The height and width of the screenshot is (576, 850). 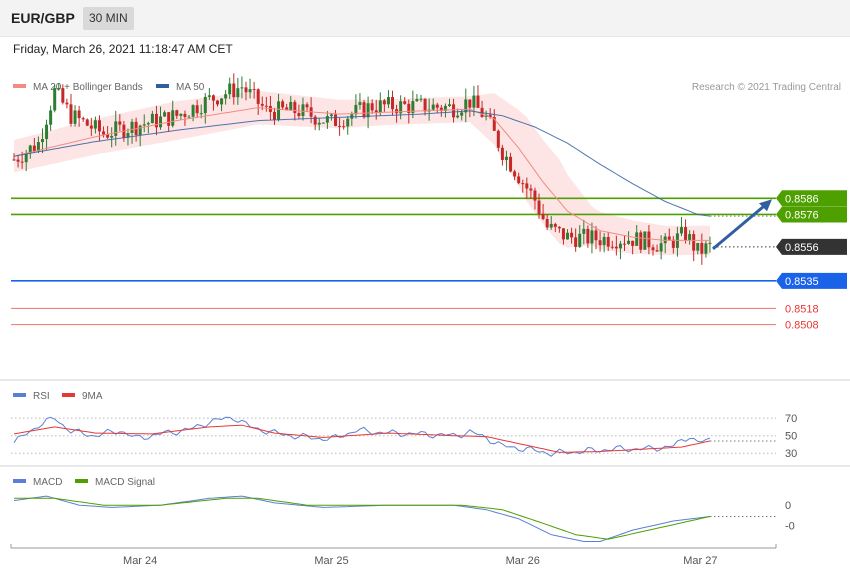 I want to click on timeframe-button: 30 MIN, so click(x=108, y=18).